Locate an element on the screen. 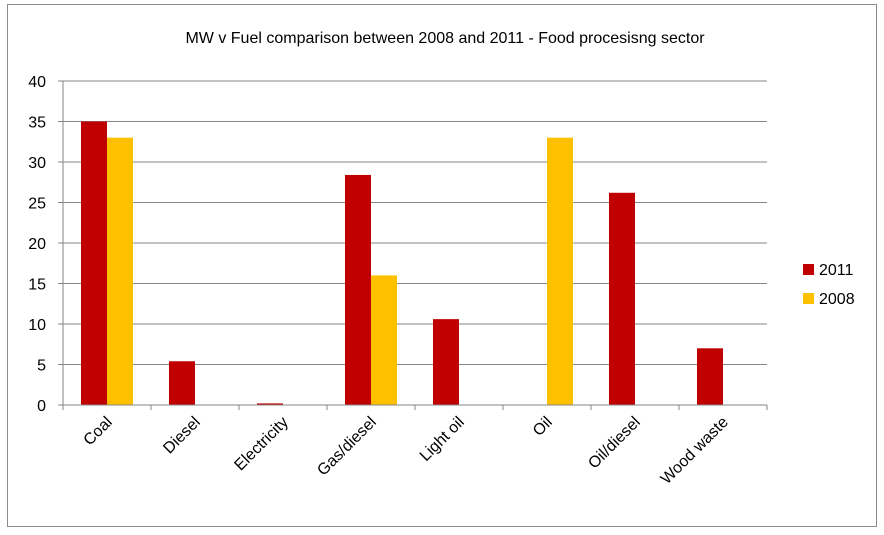 This screenshot has height=535, width=884. bar-2011-light-oil is located at coordinates (446, 362).